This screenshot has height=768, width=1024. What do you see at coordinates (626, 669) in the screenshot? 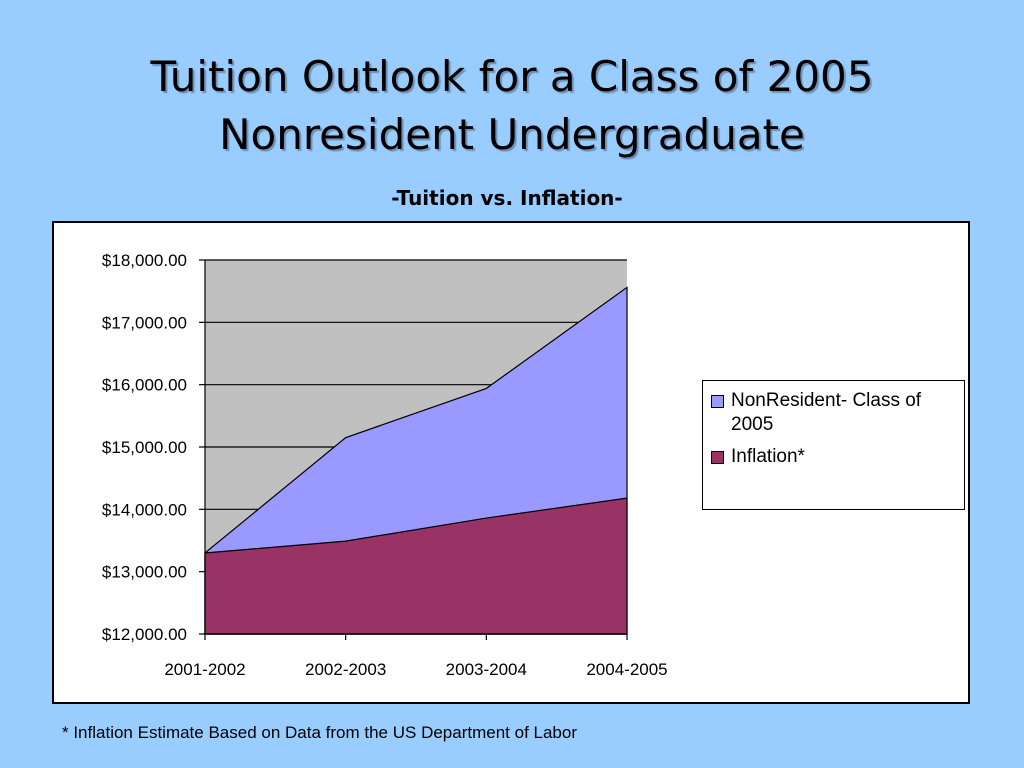
I see `x-tick-label-3: 2004-2005` at bounding box center [626, 669].